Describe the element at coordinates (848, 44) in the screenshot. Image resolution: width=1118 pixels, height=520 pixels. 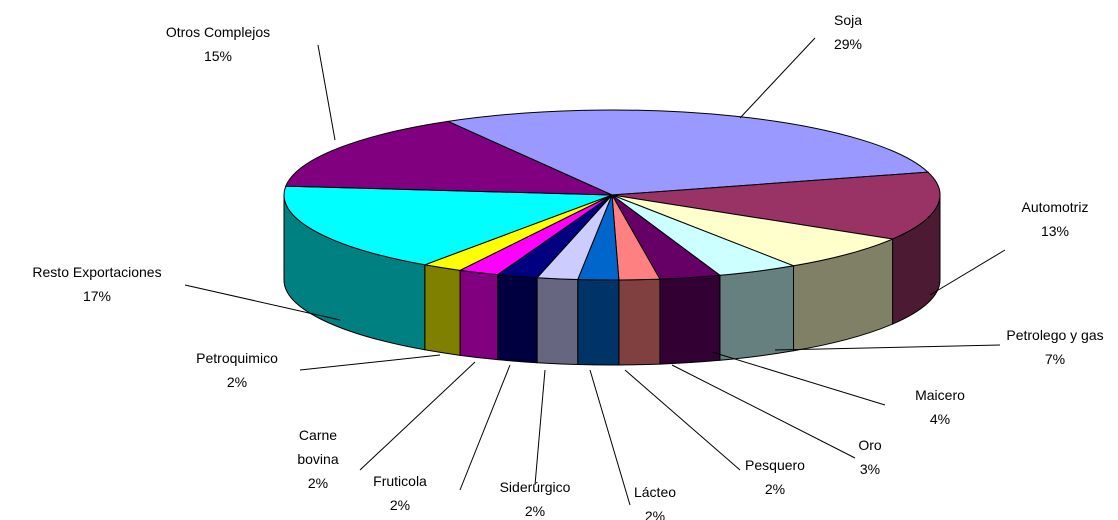
I see `slice-percent: 29%` at that location.